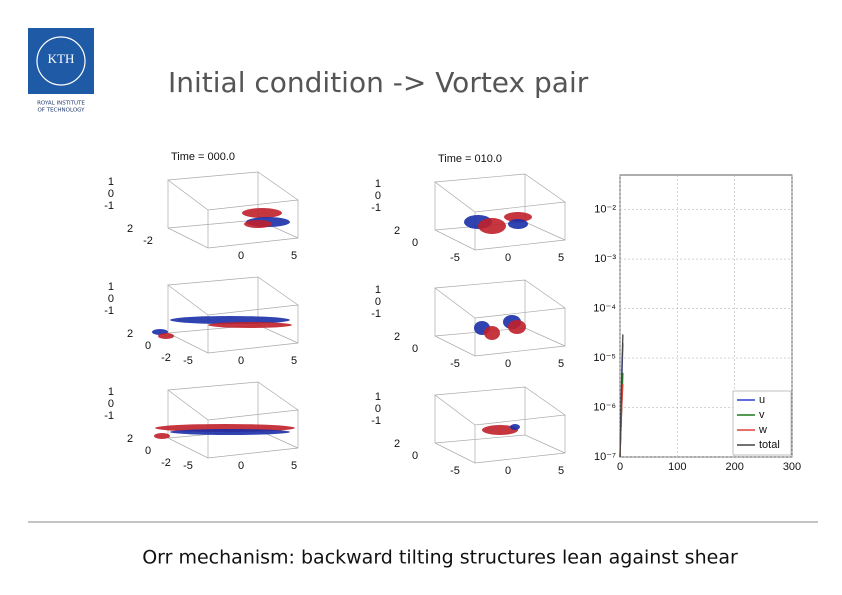 This screenshot has height=595, width=842. Describe the element at coordinates (734, 467) in the screenshot. I see `x-tick-label: 200` at that location.